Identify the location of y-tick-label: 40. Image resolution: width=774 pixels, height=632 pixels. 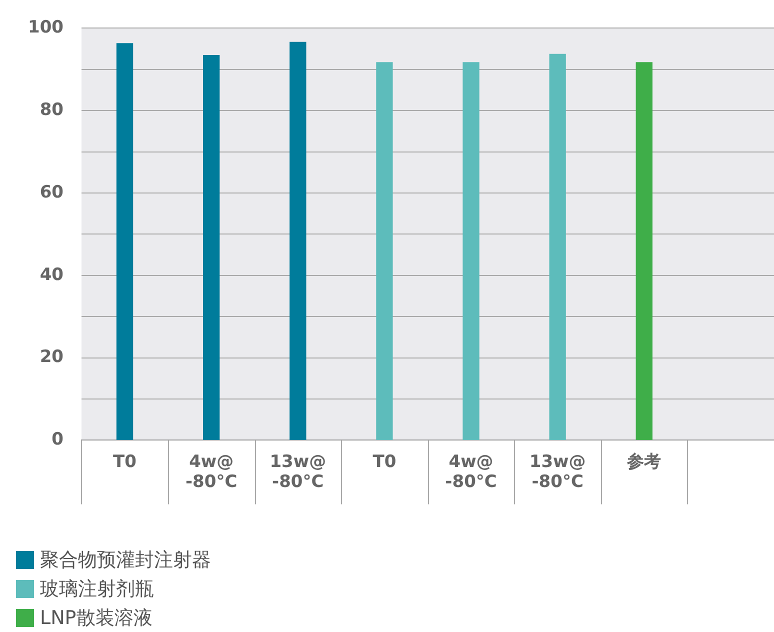
(52, 274).